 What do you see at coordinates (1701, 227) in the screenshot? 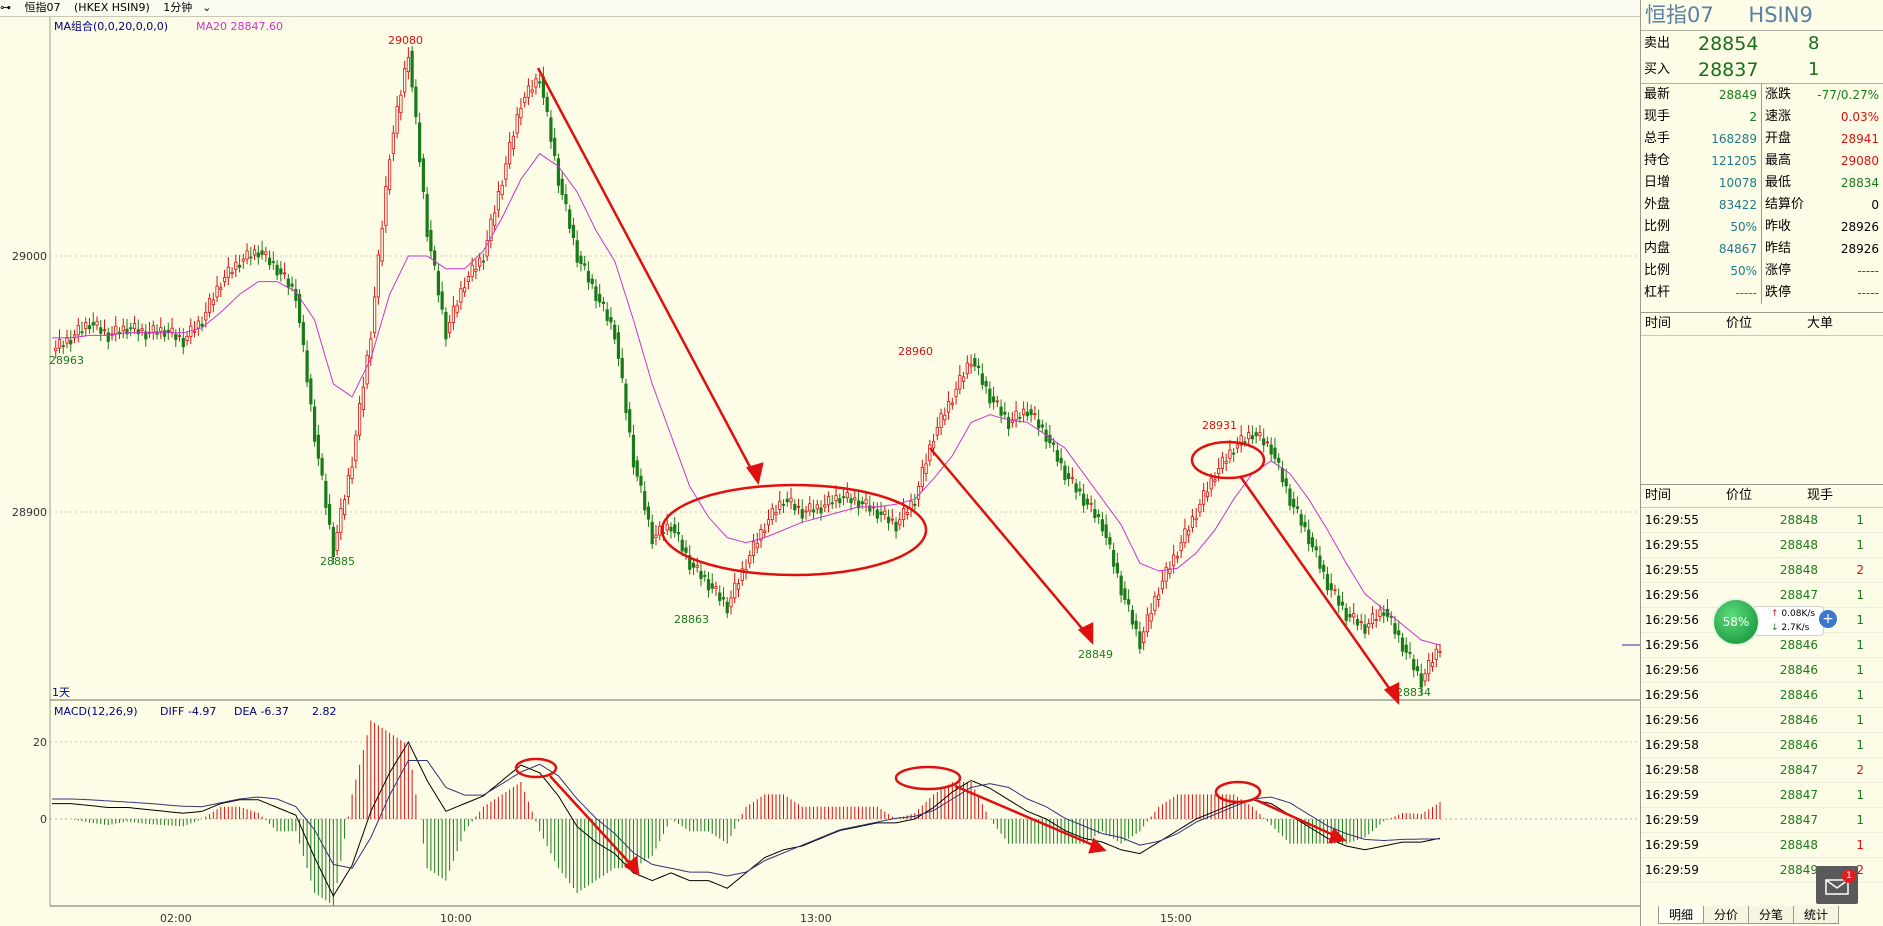
I see `quote-cell: 比例 50%` at bounding box center [1701, 227].